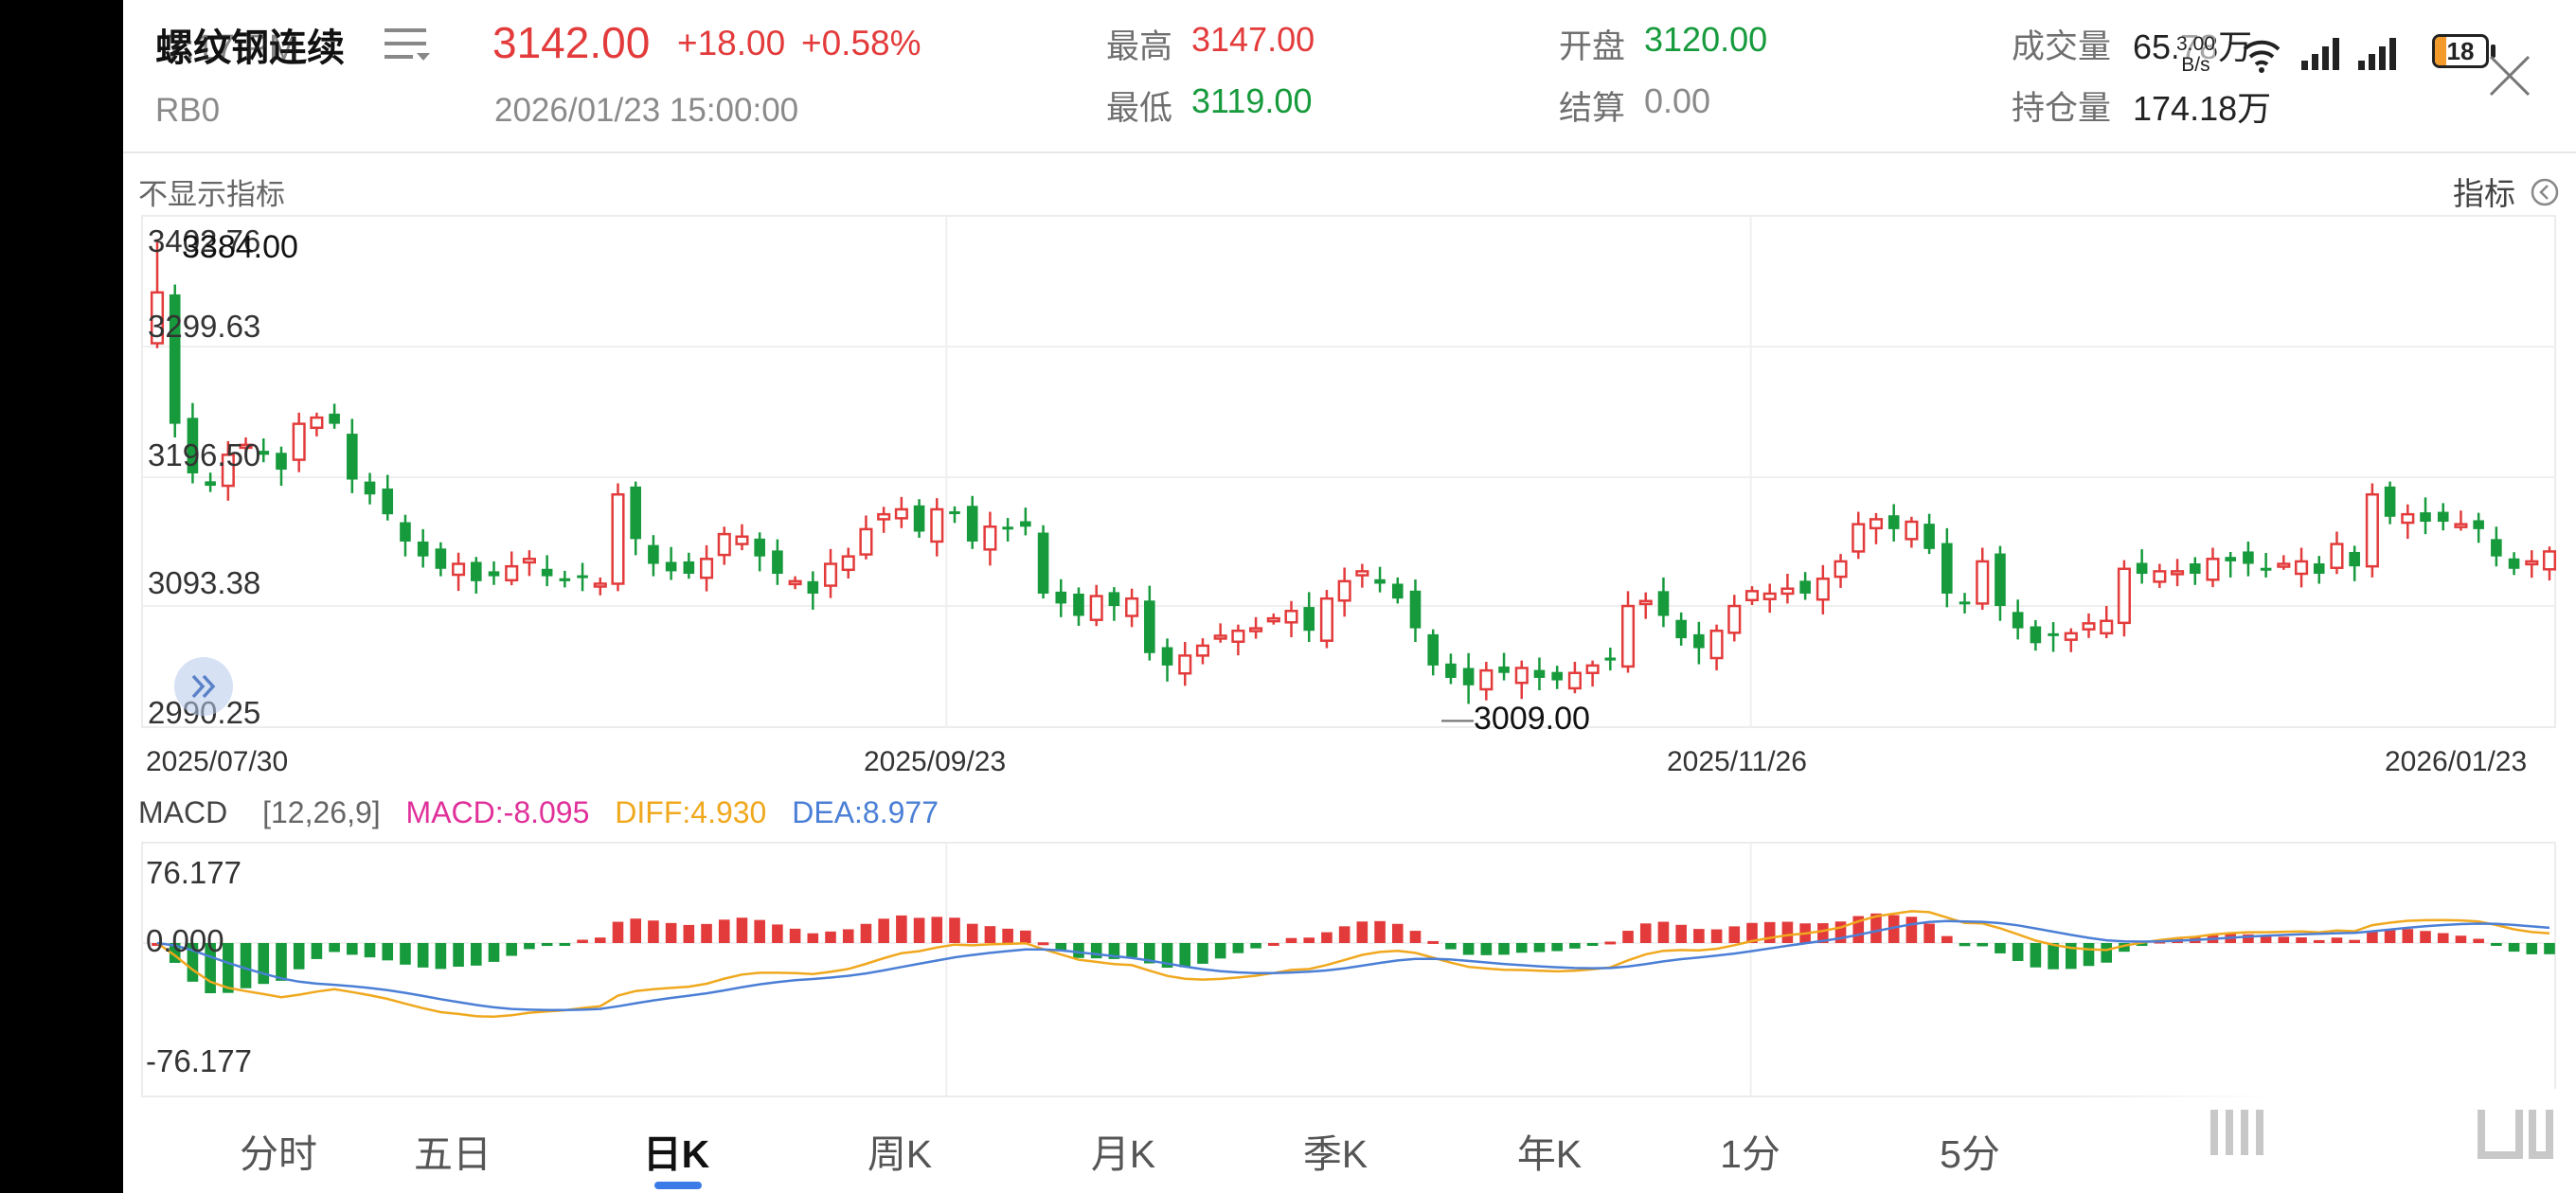 The width and height of the screenshot is (2576, 1193). Describe the element at coordinates (2456, 761) in the screenshot. I see `date-label-4: 2026/01/23` at that location.